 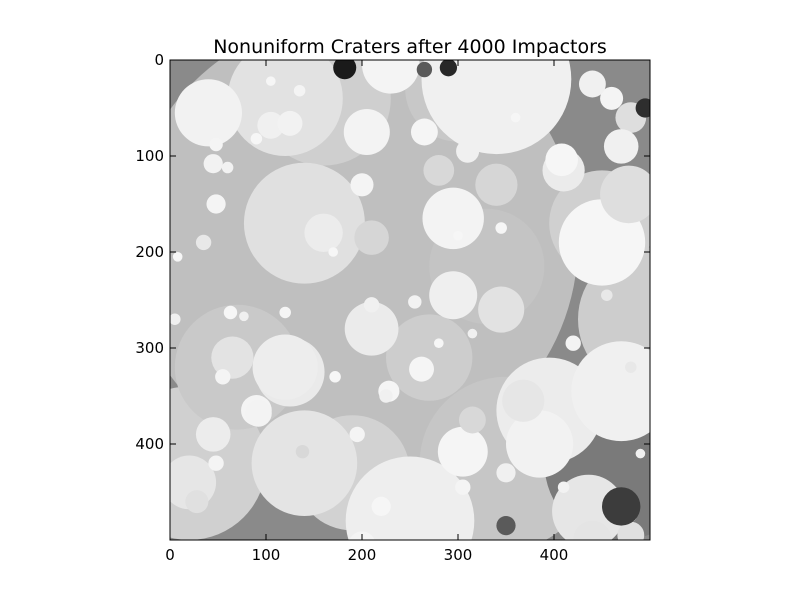 What do you see at coordinates (149, 348) in the screenshot?
I see `y-tick-label-3: 300` at bounding box center [149, 348].